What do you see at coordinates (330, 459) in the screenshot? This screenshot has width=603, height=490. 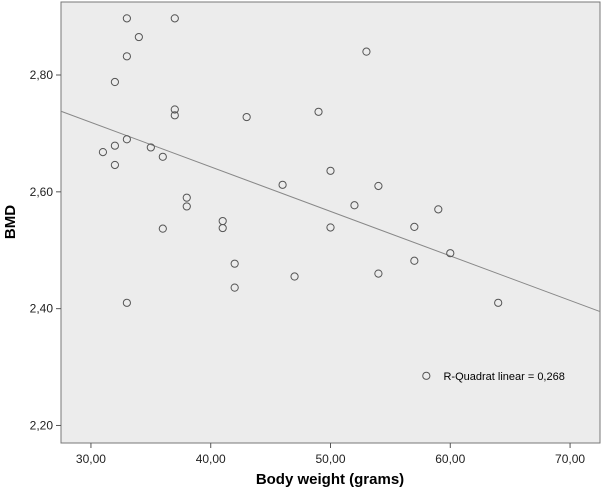 I see `x-tick-label: 50,00` at bounding box center [330, 459].